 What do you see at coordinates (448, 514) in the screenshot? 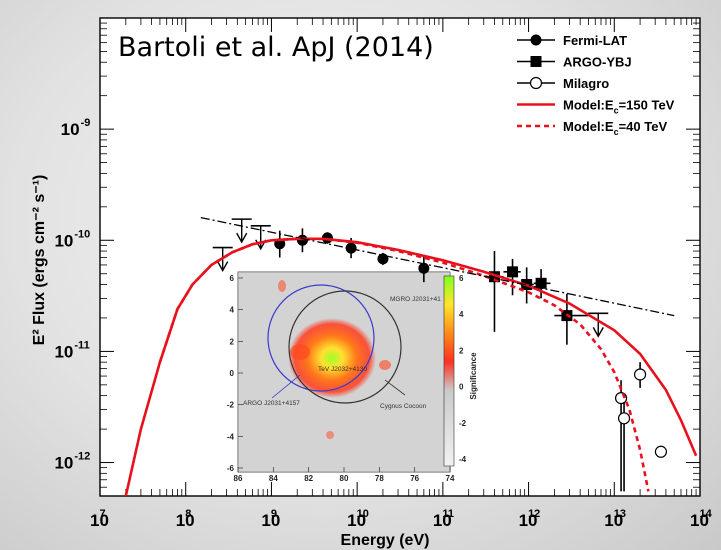
I see `x-tick-label-exp: 11` at bounding box center [448, 514].